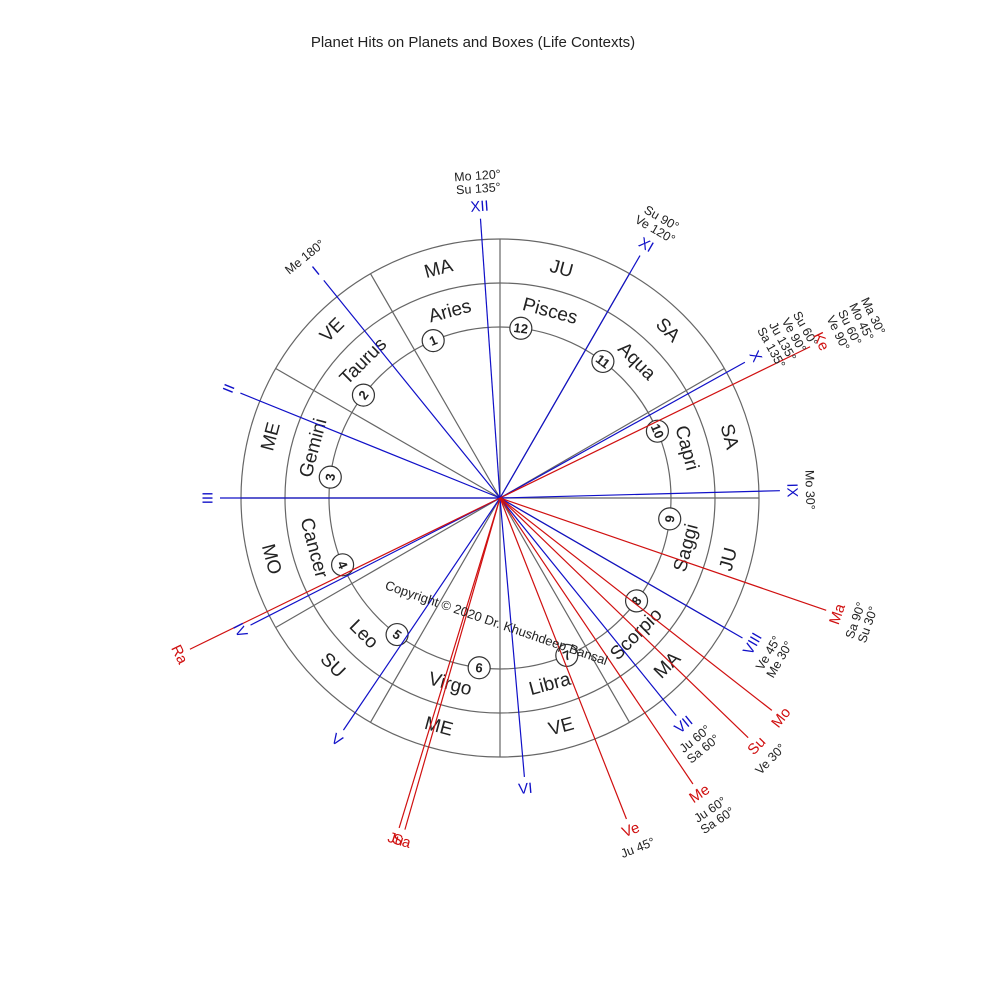 Image resolution: width=1000 pixels, height=1000 pixels. Describe the element at coordinates (337, 740) in the screenshot. I see `house-ray-label: V` at that location.